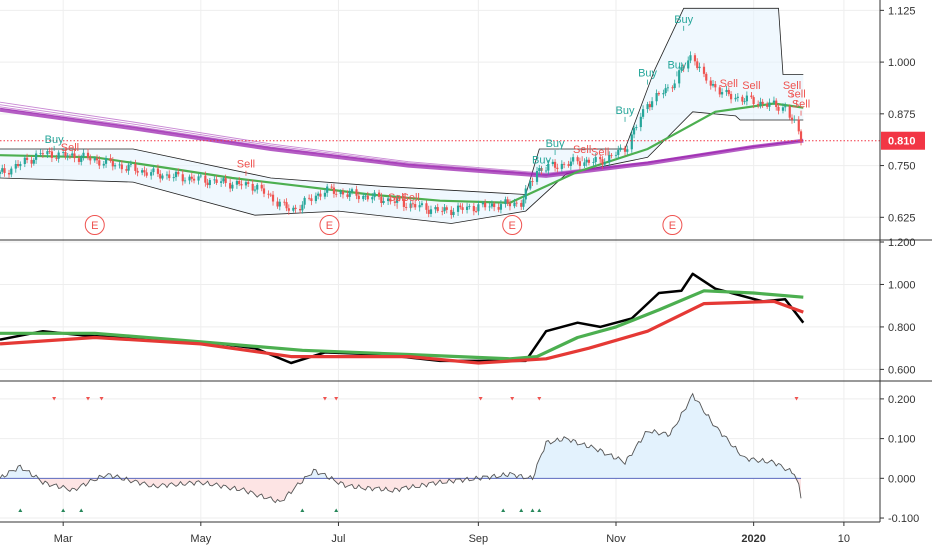 This screenshot has width=932, height=555. Describe the element at coordinates (902, 243) in the screenshot. I see `y-tick-label: 1.200` at that location.